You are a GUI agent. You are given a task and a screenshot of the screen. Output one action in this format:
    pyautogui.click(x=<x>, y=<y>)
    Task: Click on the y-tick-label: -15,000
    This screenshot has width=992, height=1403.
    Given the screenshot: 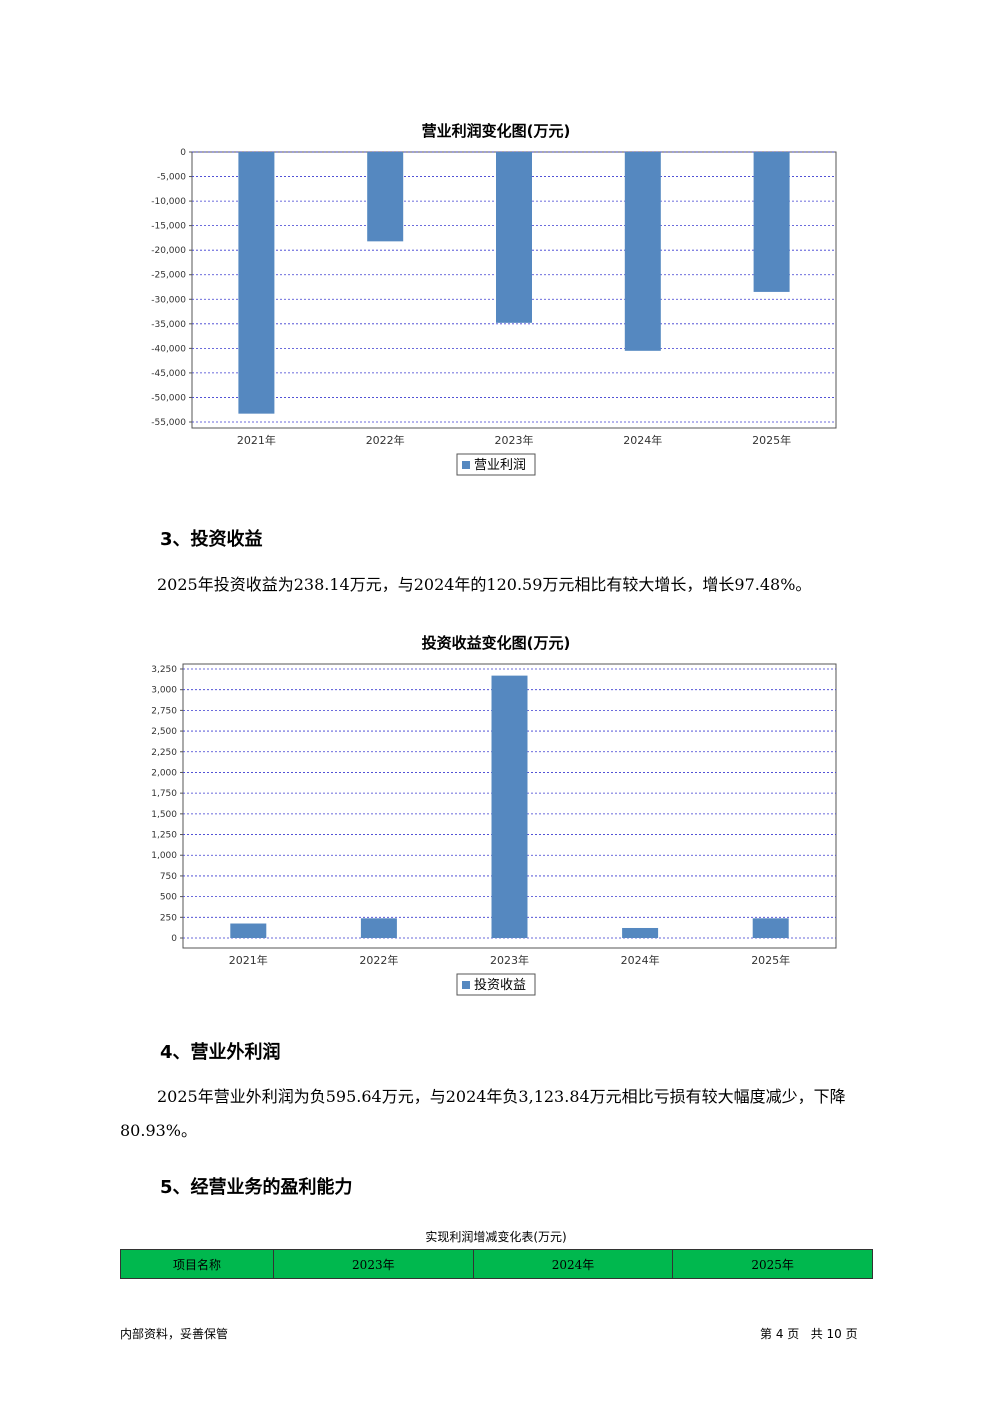 What is the action you would take?
    pyautogui.click(x=168, y=227)
    